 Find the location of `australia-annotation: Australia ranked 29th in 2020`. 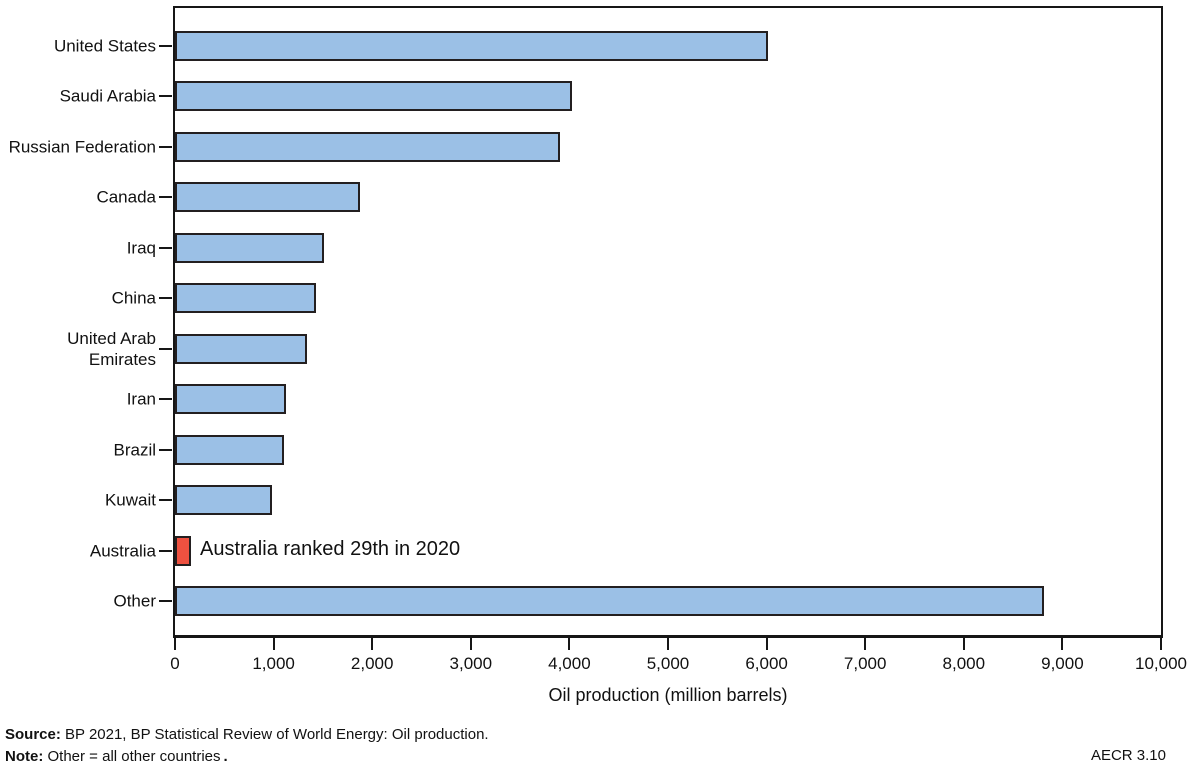

australia-annotation: Australia ranked 29th in 2020 is located at coordinates (330, 549).